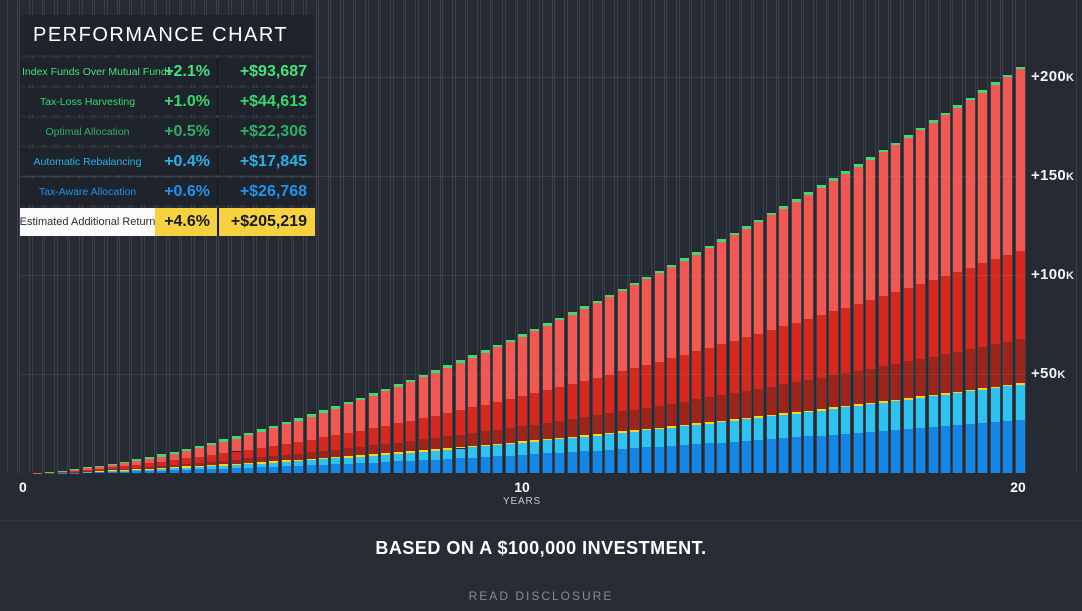 The width and height of the screenshot is (1082, 611). I want to click on read-disclosure-link: READ DISCLOSURE, so click(541, 596).